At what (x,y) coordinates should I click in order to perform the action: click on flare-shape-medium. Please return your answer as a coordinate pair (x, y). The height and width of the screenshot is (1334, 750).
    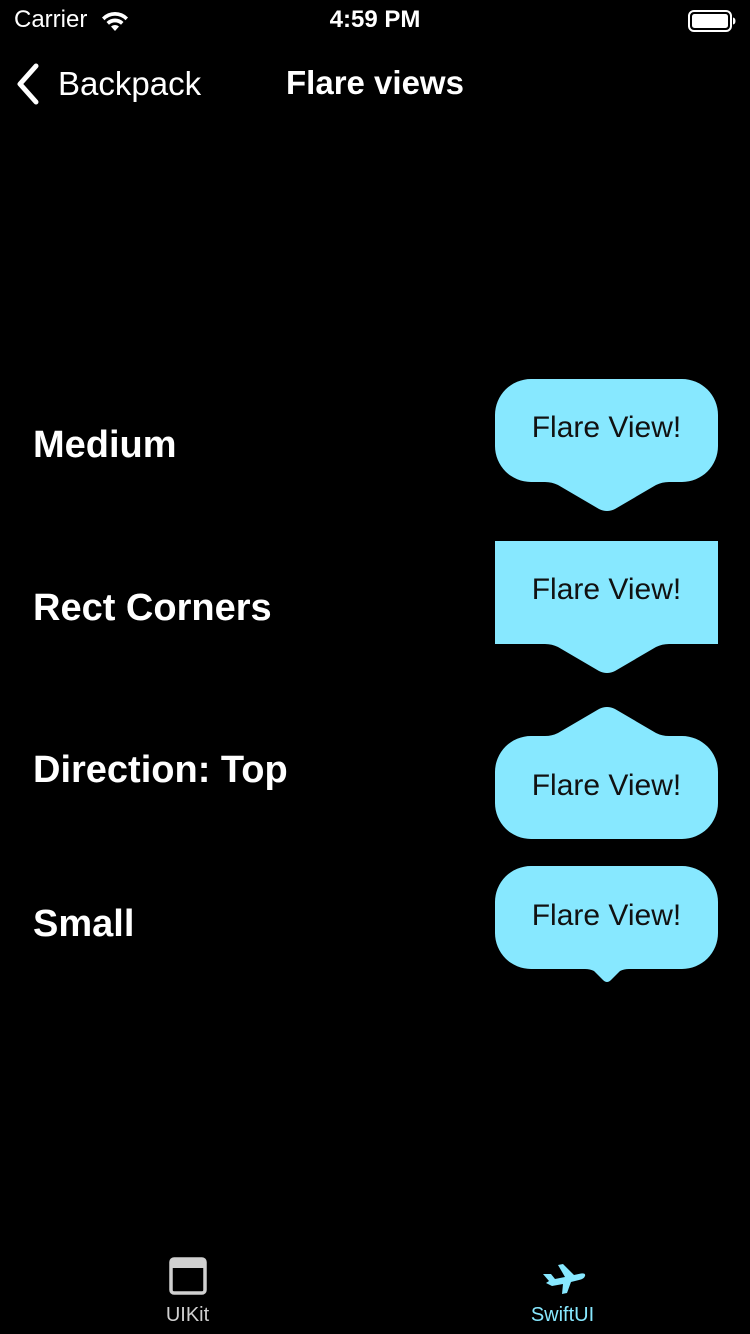
    Looking at the image, I should click on (606, 445).